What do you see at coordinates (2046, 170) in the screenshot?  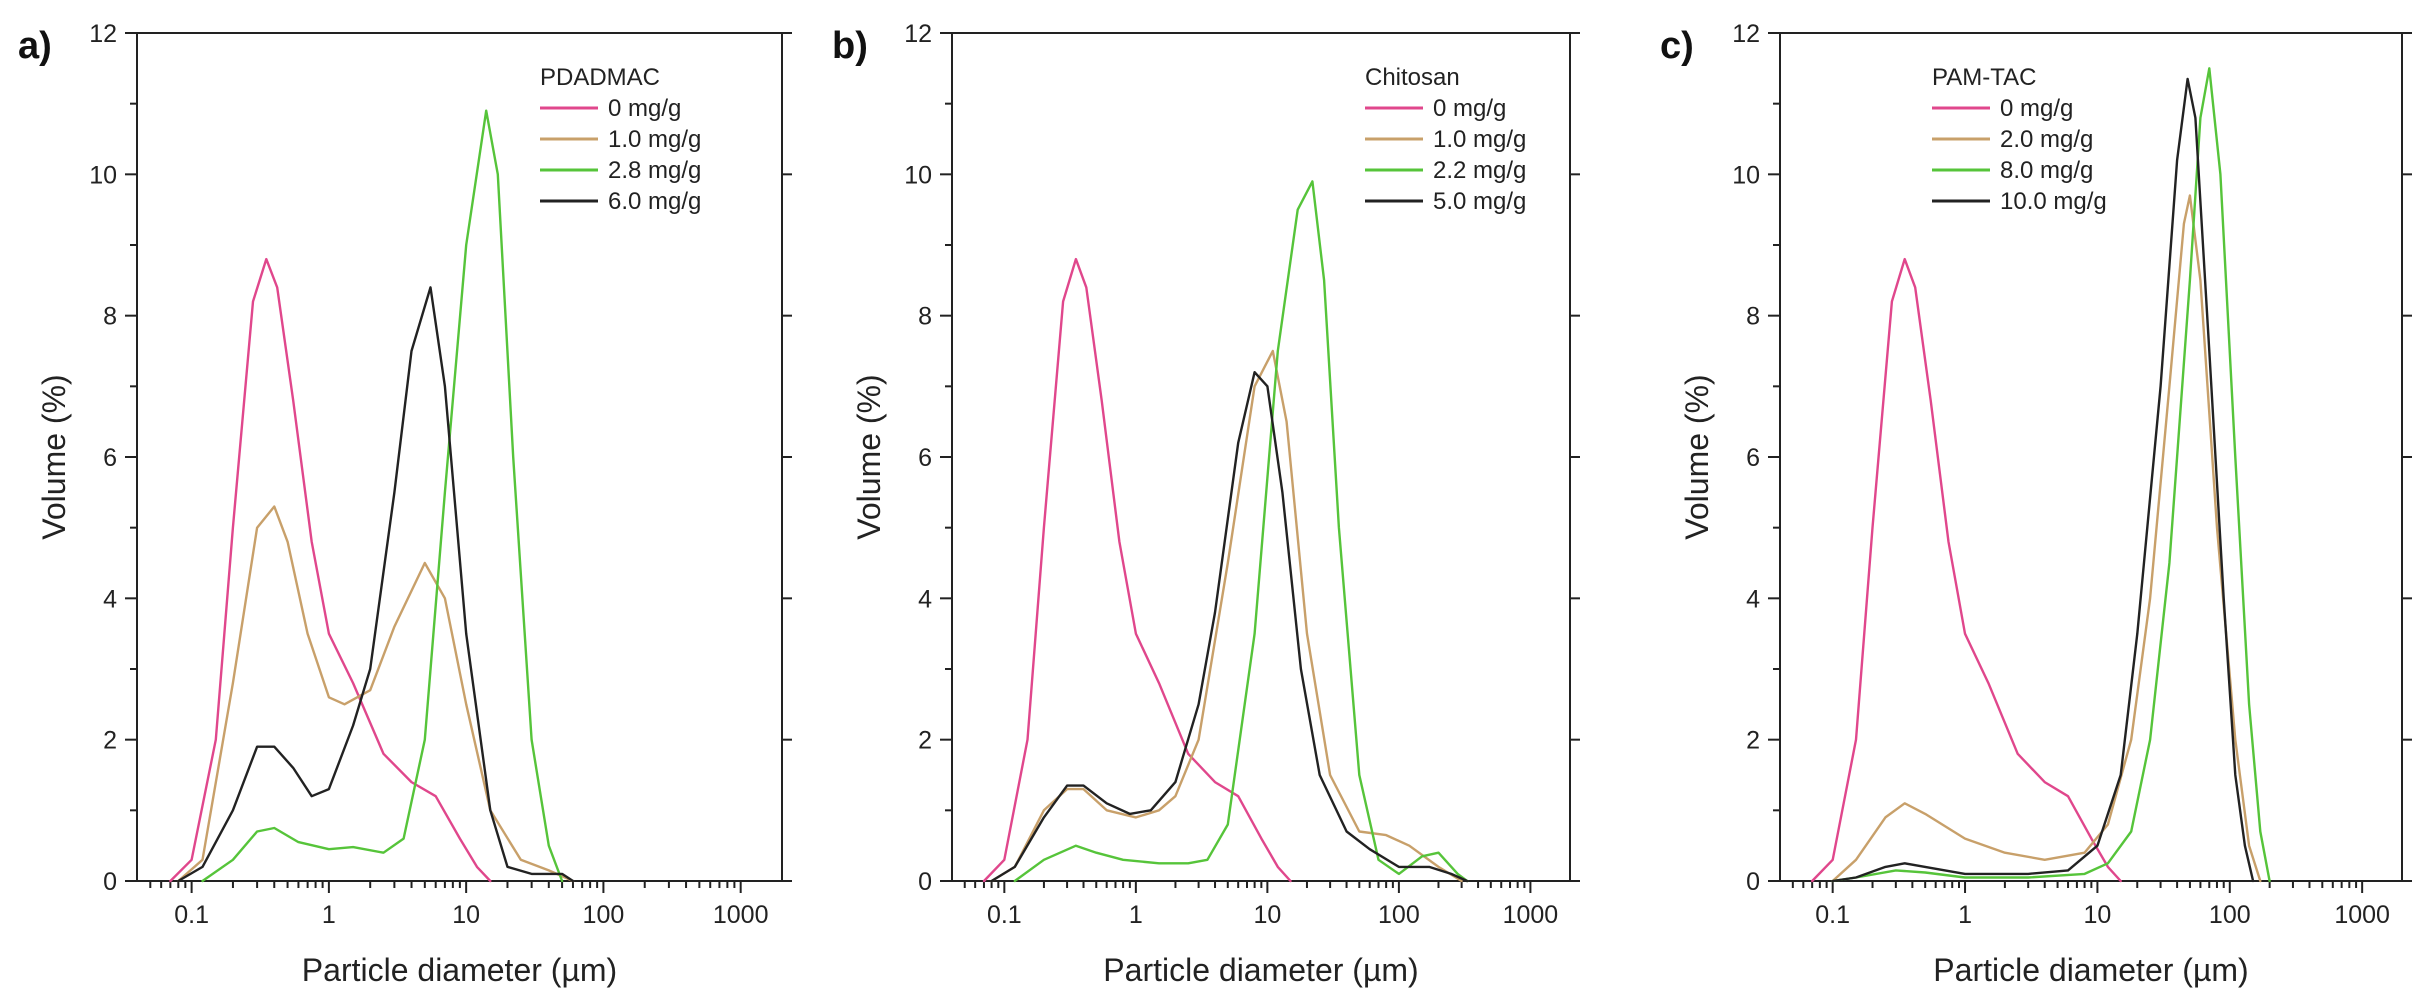 I see `legend-label: 8.0 mg/g` at bounding box center [2046, 170].